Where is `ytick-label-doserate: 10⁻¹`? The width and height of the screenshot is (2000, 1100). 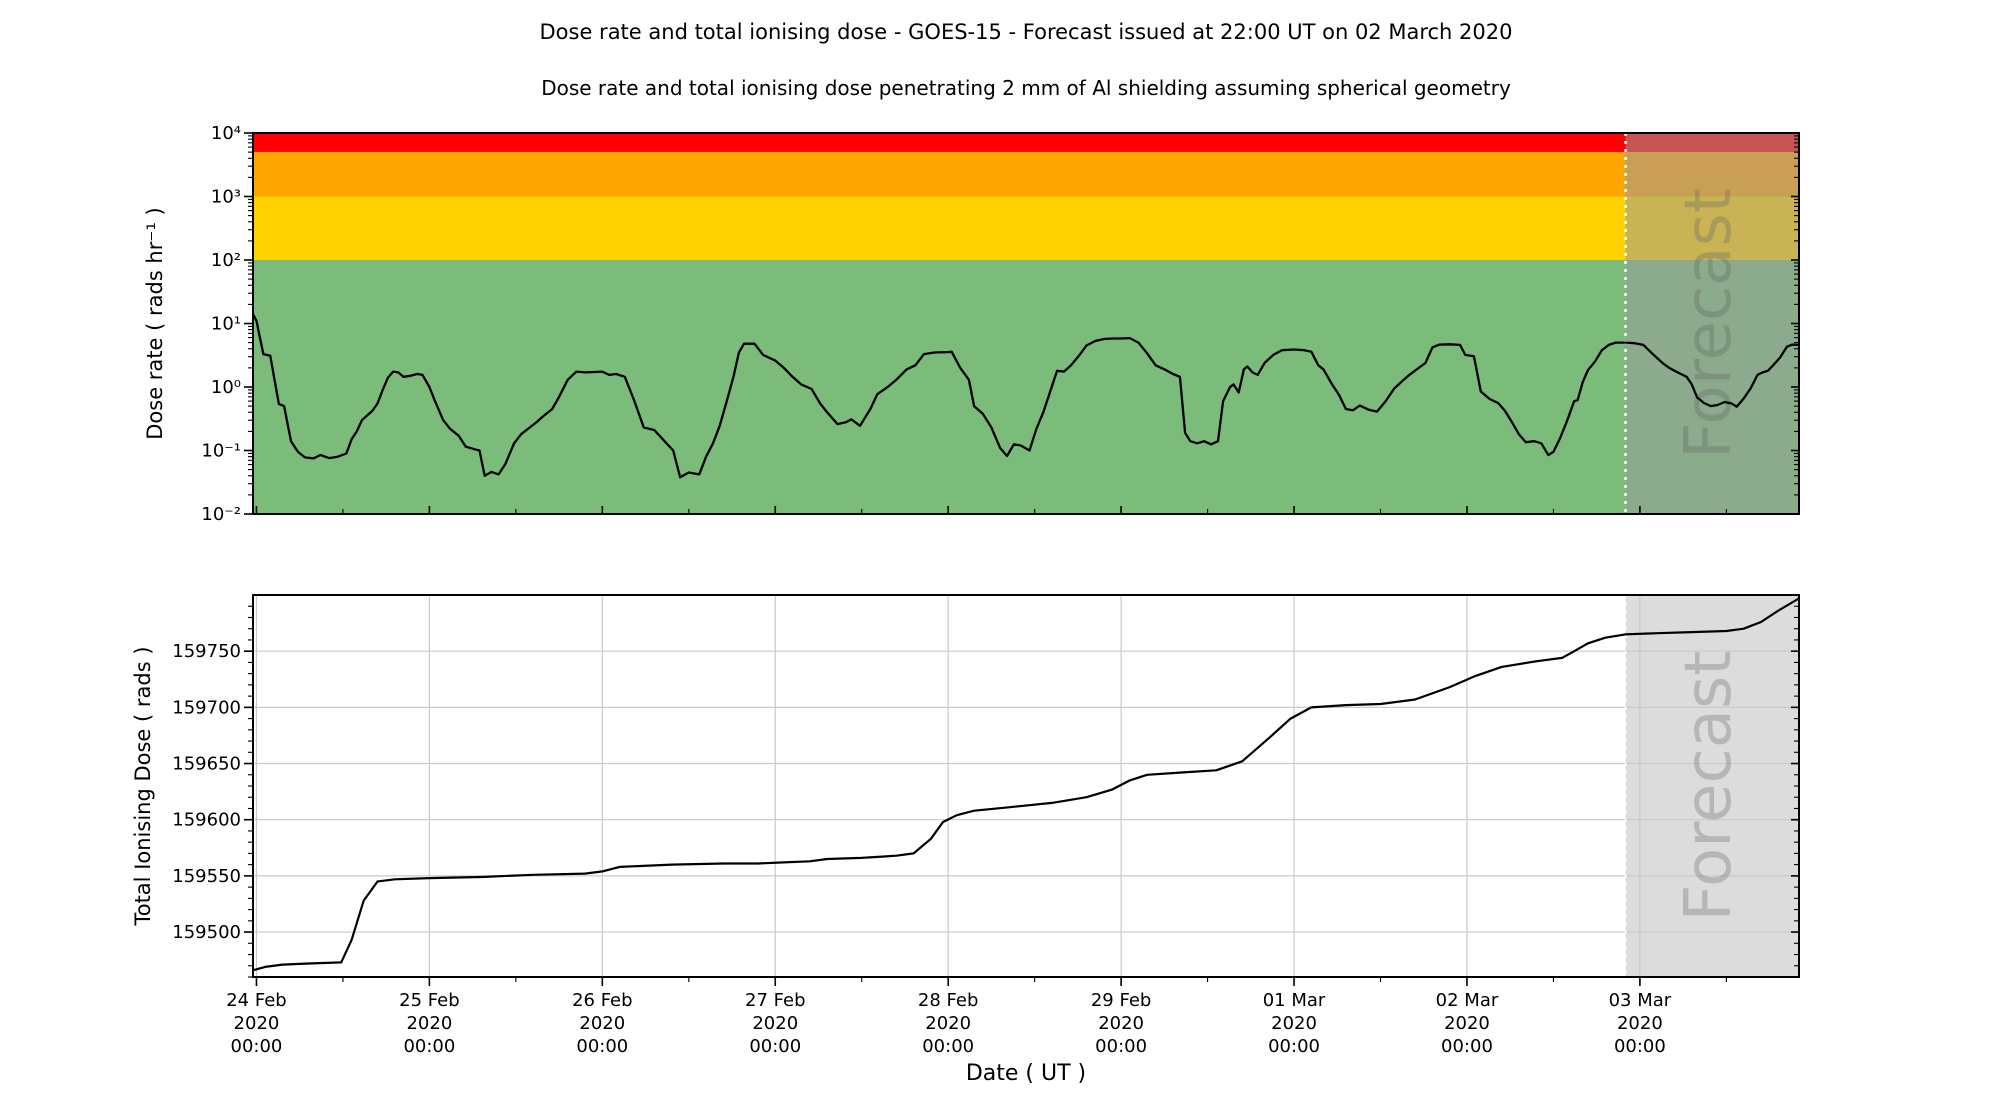 ytick-label-doserate: 10⁻¹ is located at coordinates (221, 451).